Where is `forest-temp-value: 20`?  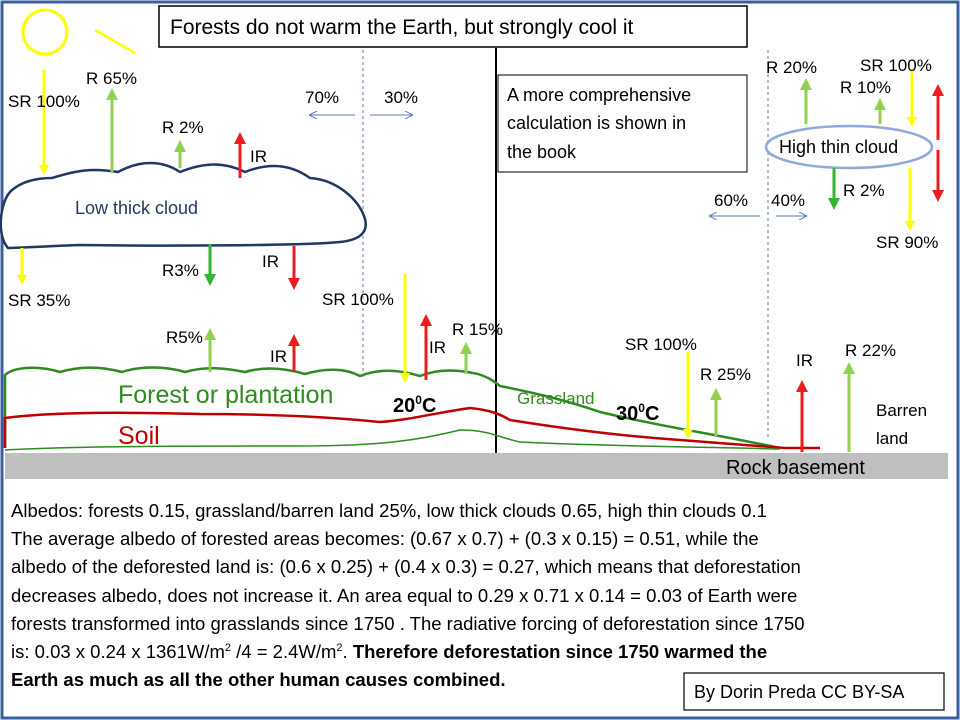
forest-temp-value: 20 is located at coordinates (404, 406).